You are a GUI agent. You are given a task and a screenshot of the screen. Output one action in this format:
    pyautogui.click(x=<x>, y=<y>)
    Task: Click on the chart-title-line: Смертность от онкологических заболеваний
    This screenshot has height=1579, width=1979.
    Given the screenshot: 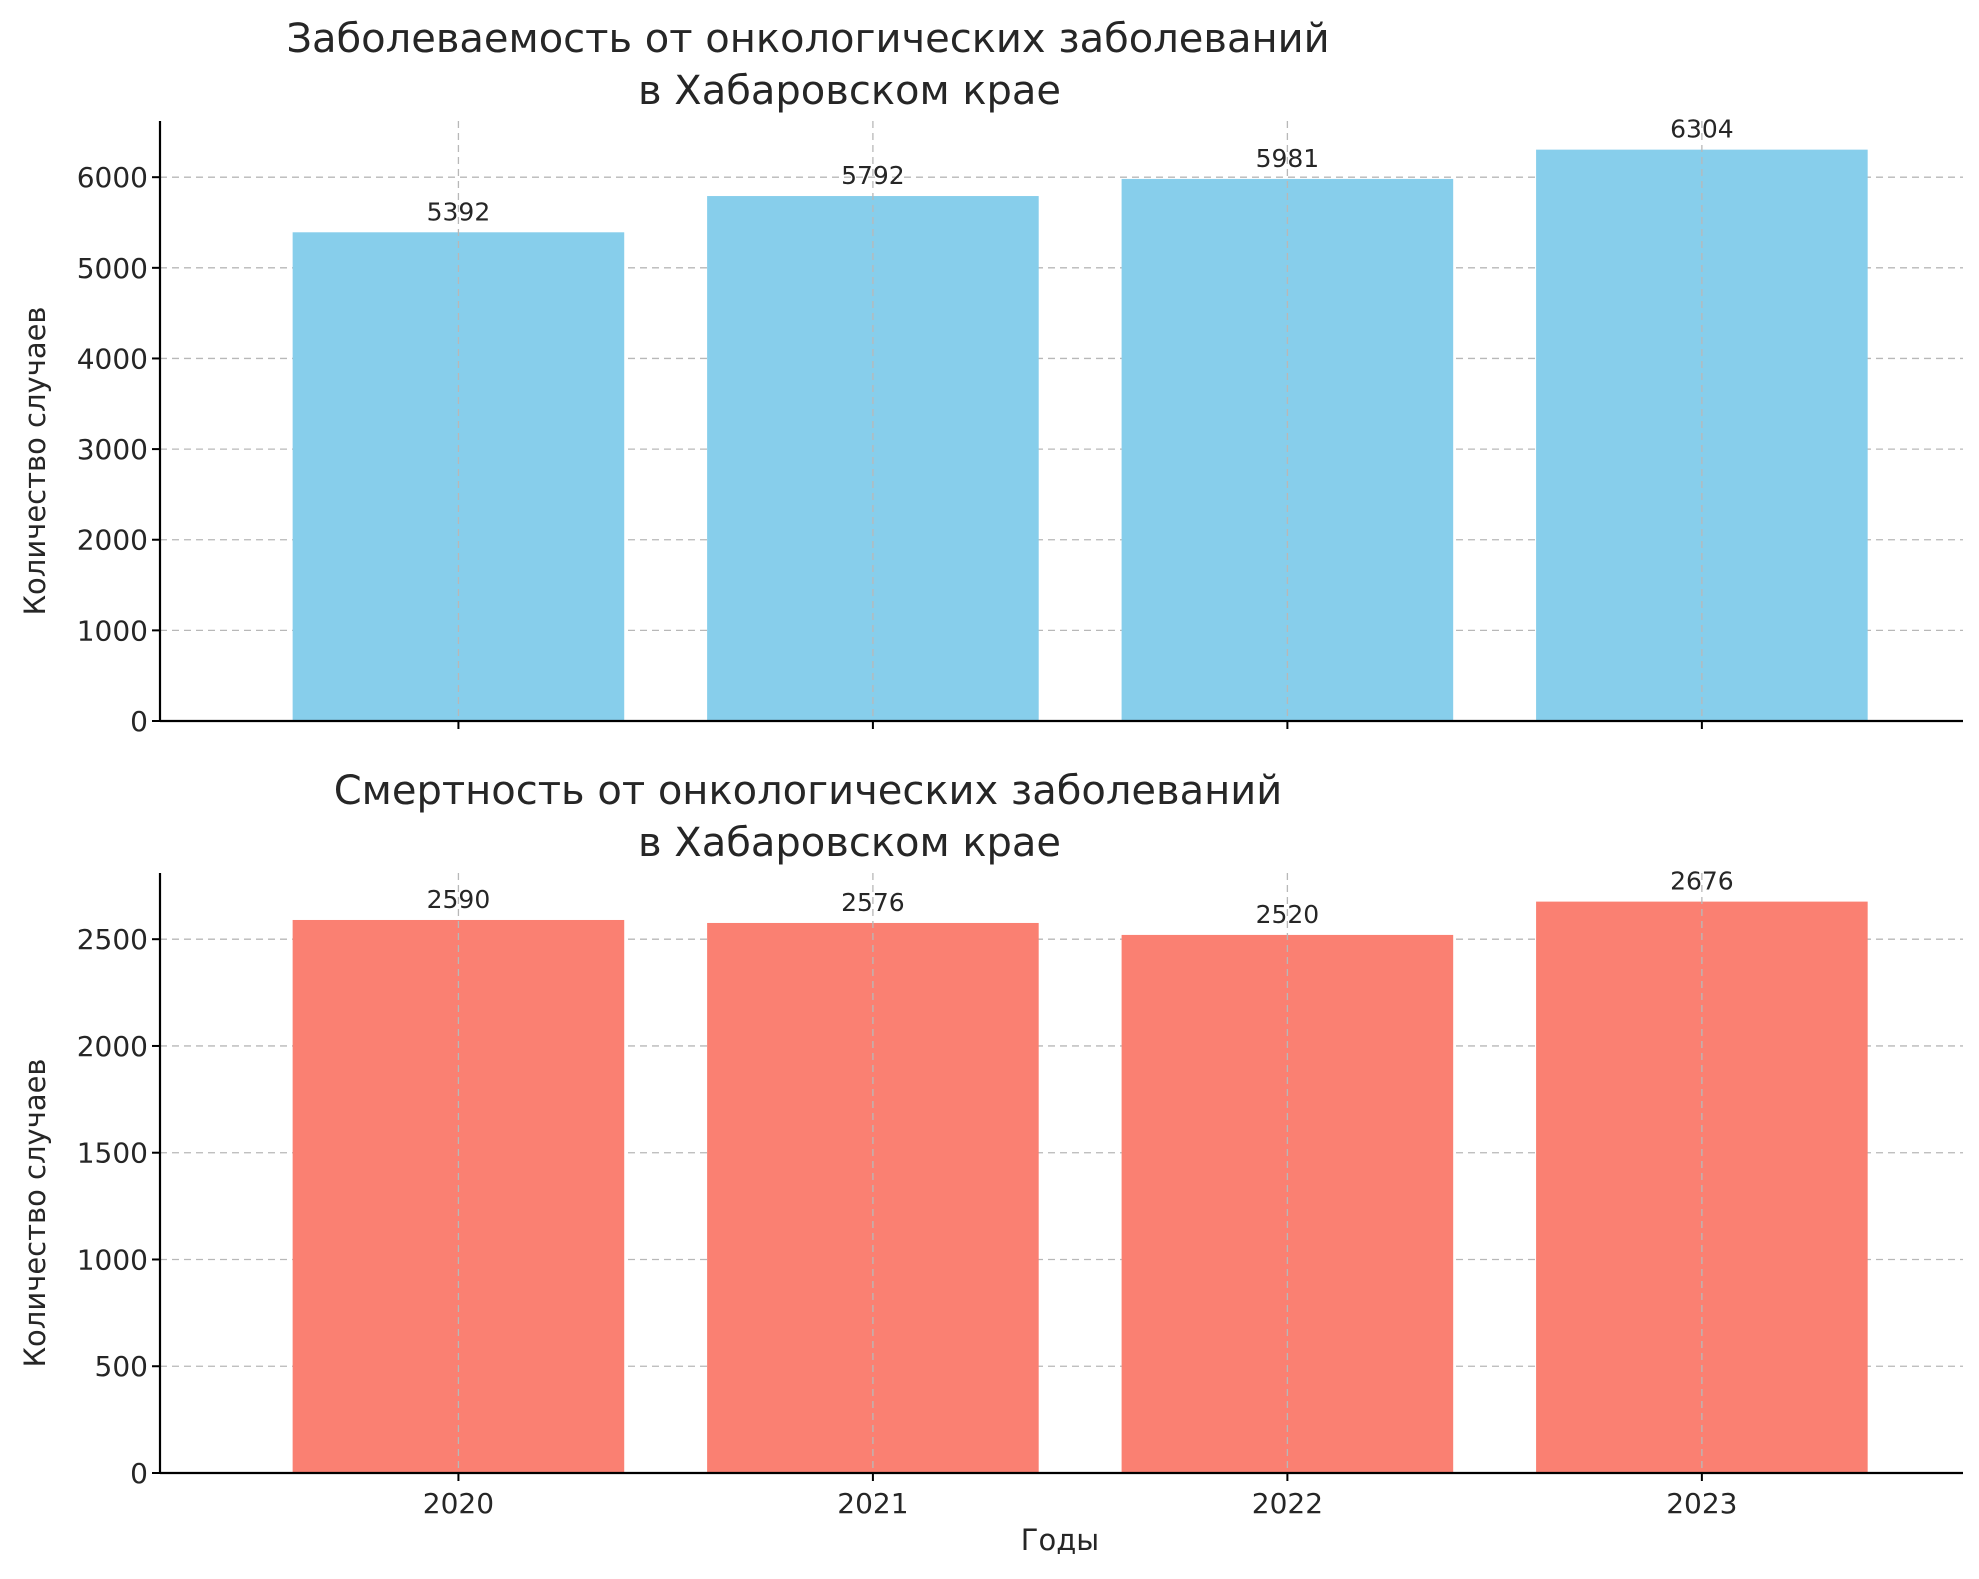 What is the action you would take?
    pyautogui.click(x=808, y=791)
    